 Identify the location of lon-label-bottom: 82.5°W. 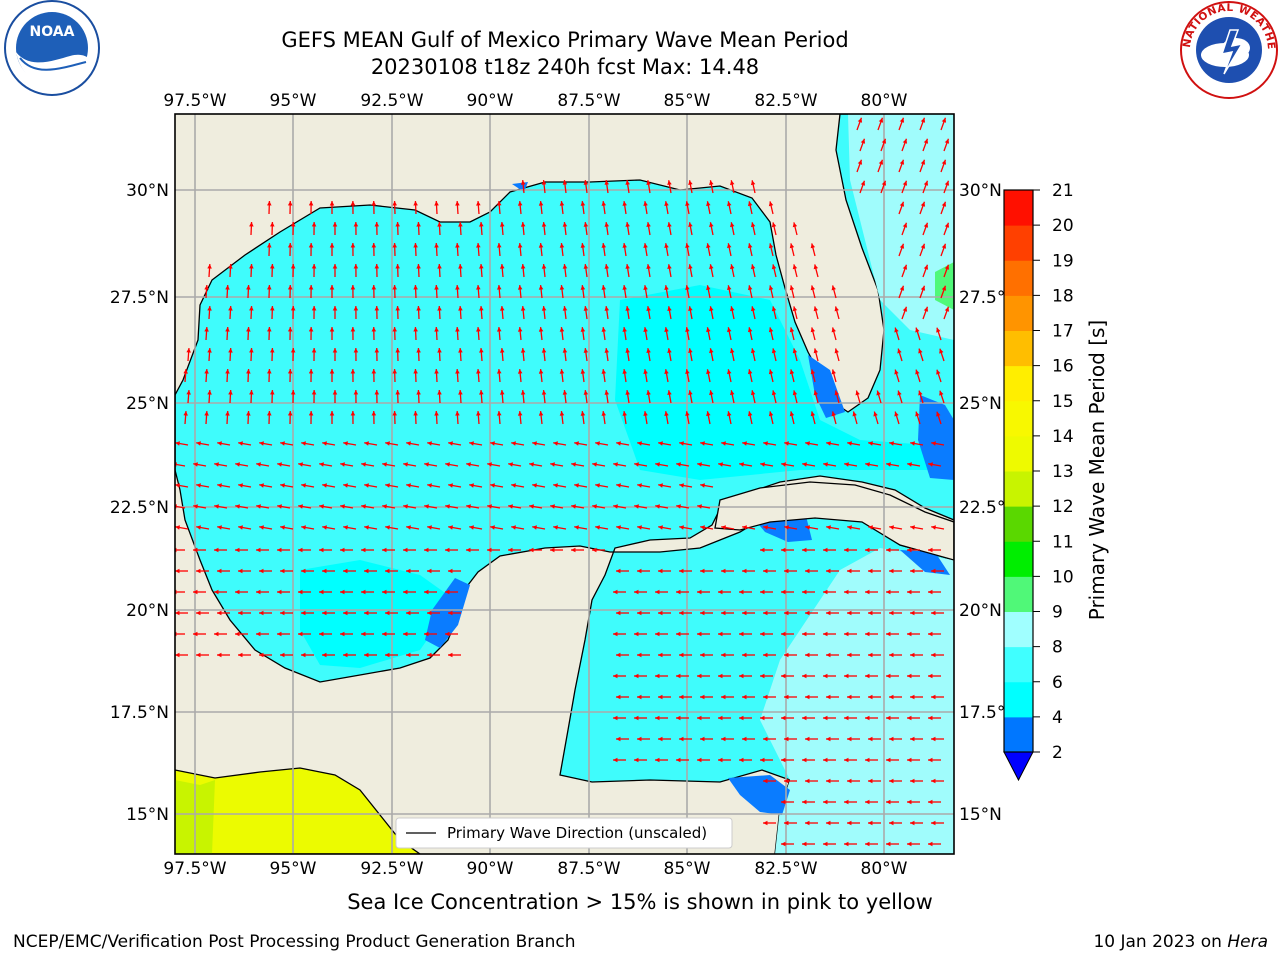
(785, 869).